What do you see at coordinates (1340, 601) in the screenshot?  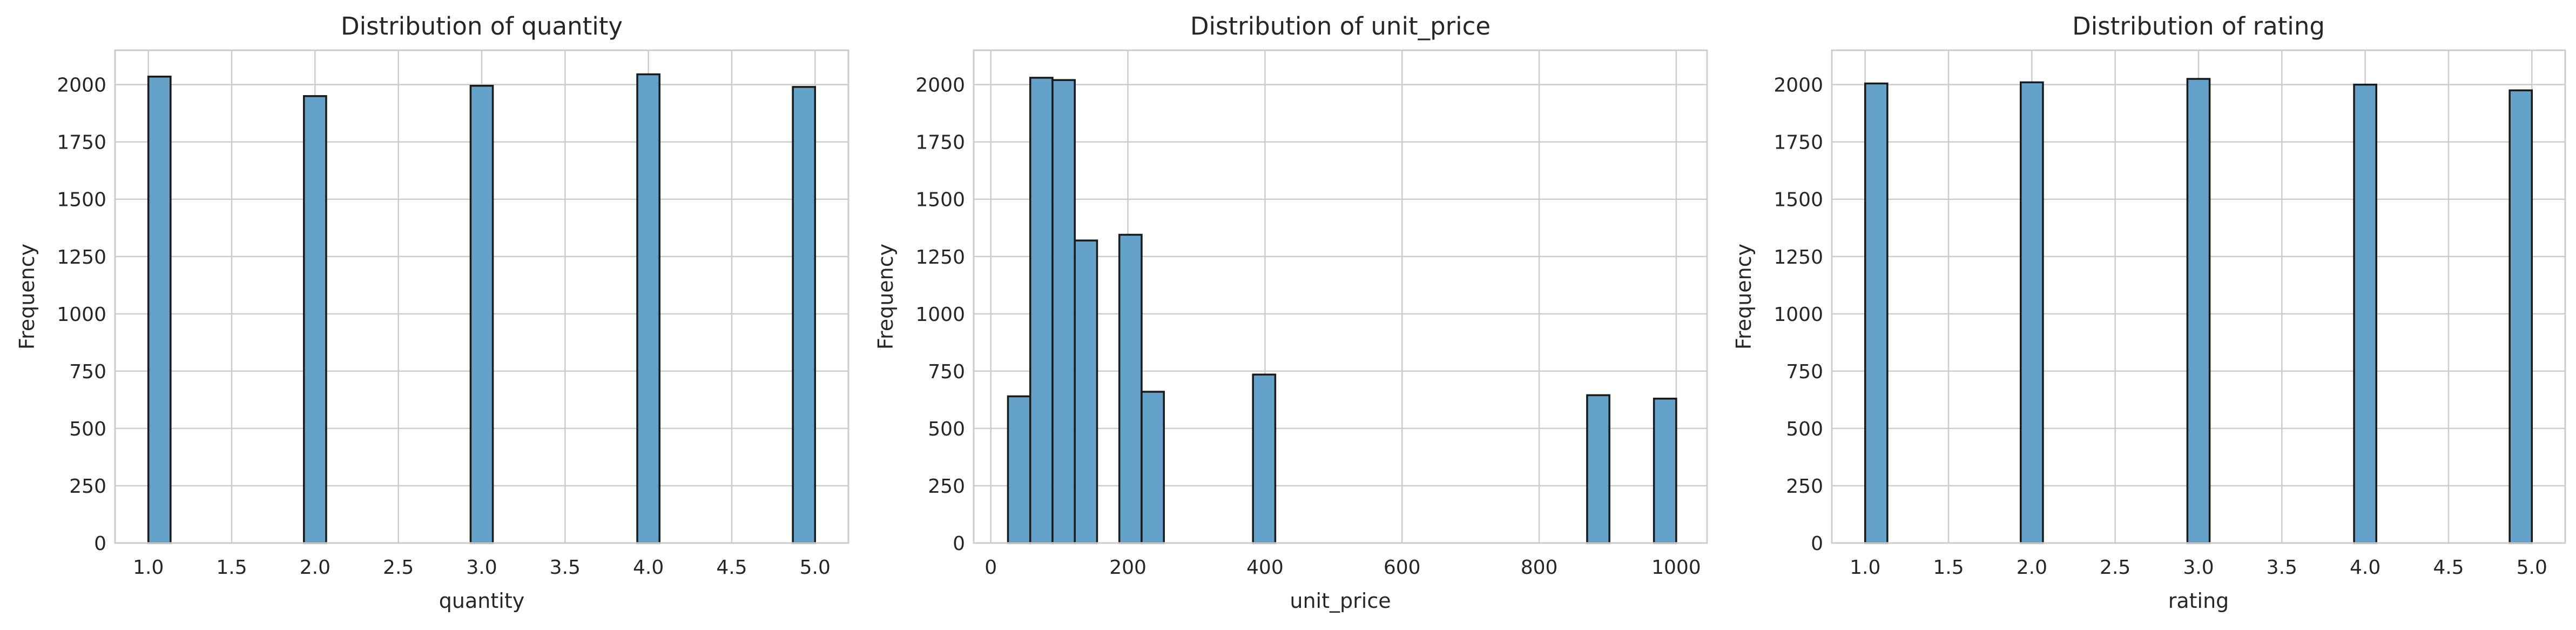 I see `x-axis-label: unit_price` at bounding box center [1340, 601].